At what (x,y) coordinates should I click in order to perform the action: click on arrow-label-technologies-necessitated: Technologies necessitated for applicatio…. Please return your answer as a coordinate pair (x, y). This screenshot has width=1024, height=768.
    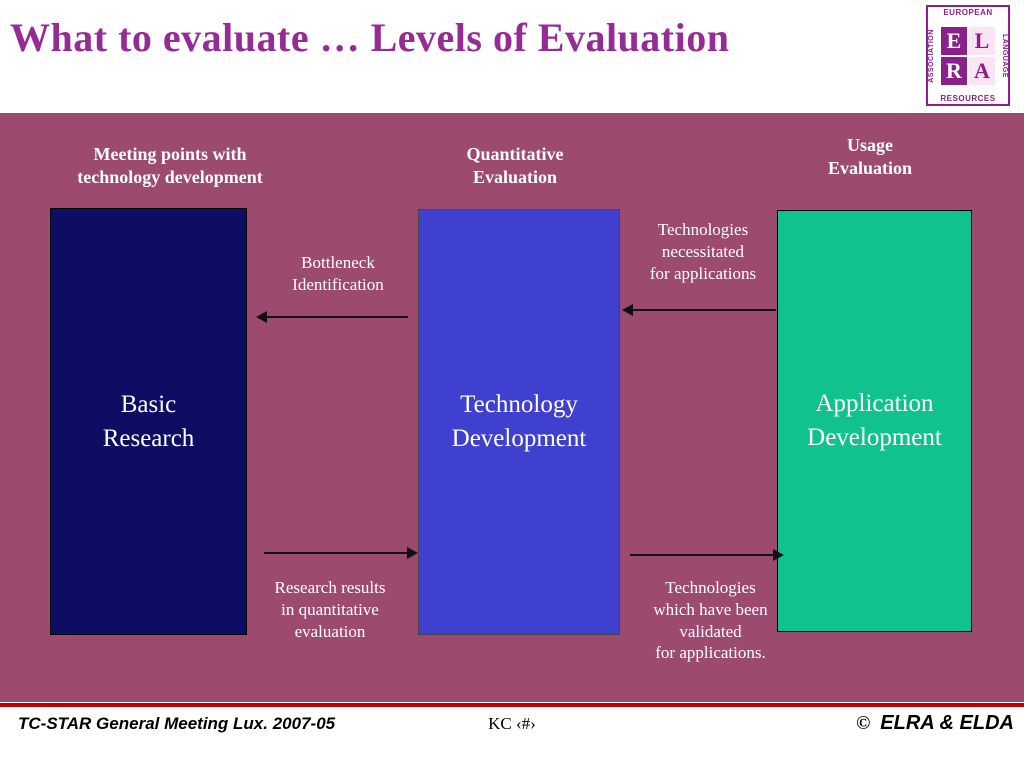
    Looking at the image, I should click on (703, 251).